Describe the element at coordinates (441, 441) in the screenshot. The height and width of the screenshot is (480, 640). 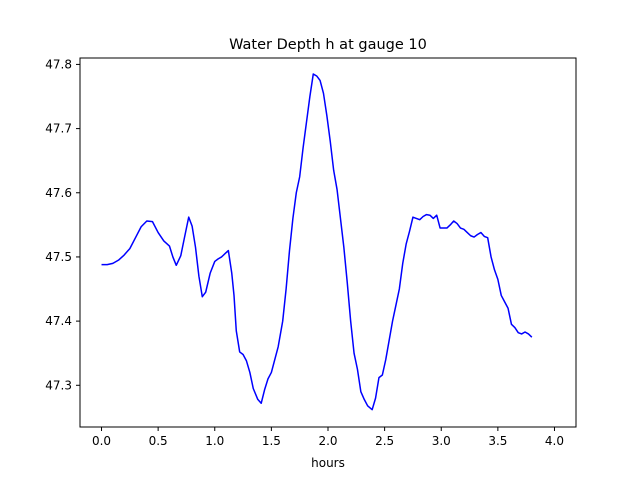
I see `x-tick-label: 3.0` at that location.